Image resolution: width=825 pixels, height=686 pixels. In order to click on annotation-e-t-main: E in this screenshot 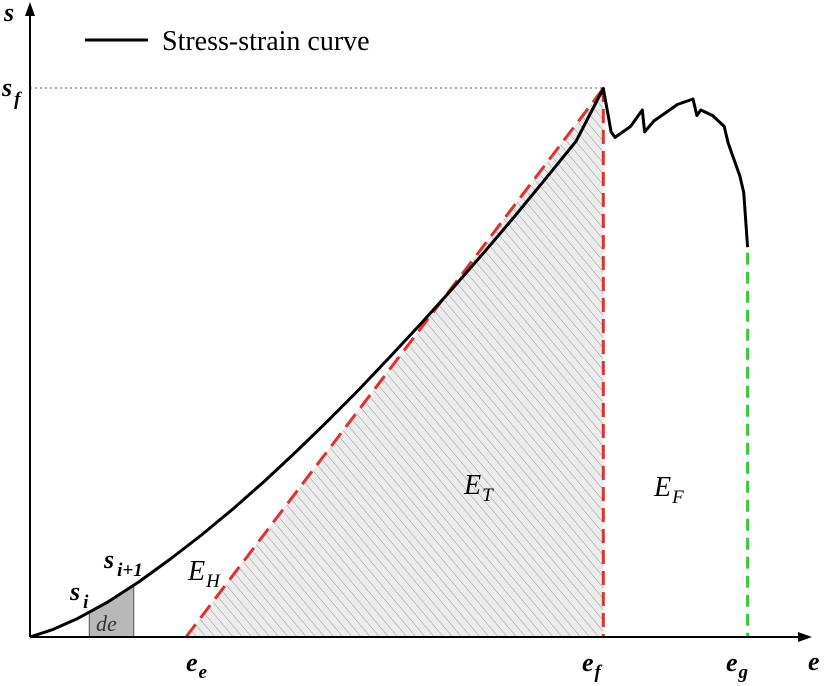, I will do `click(472, 485)`.